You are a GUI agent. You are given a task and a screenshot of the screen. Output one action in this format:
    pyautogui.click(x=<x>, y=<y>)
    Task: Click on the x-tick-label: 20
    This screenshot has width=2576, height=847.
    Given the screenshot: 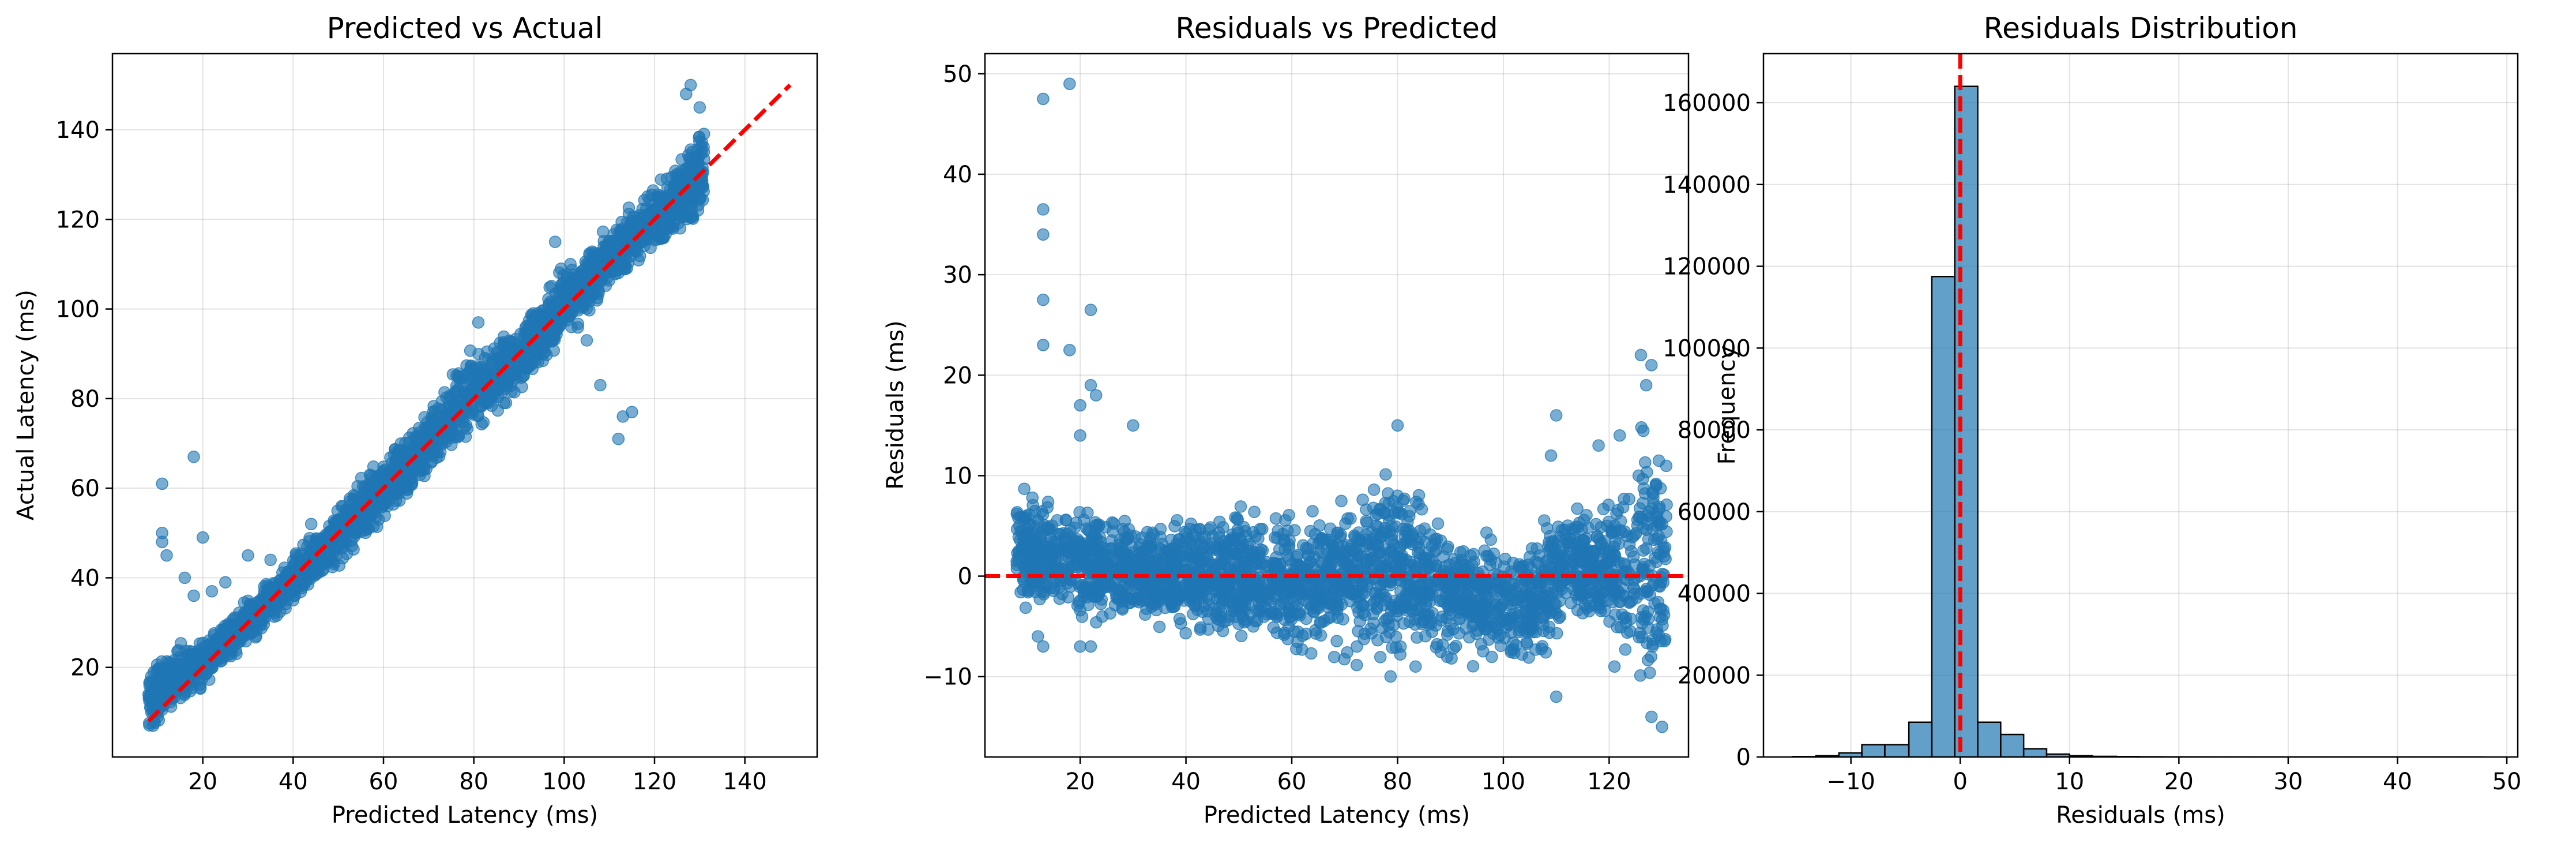 What is the action you would take?
    pyautogui.click(x=202, y=782)
    